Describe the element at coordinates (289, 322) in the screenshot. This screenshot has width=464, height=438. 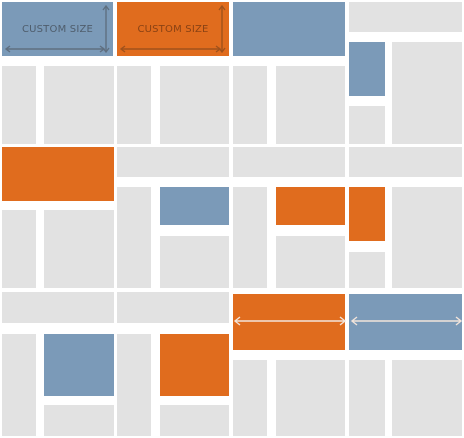
I see `tile-wide-orange` at that location.